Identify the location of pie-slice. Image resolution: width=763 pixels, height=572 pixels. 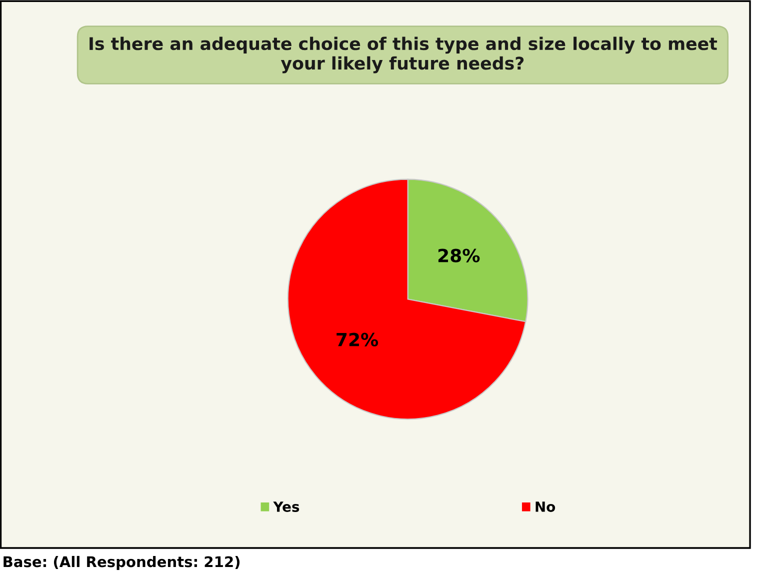
(406, 299).